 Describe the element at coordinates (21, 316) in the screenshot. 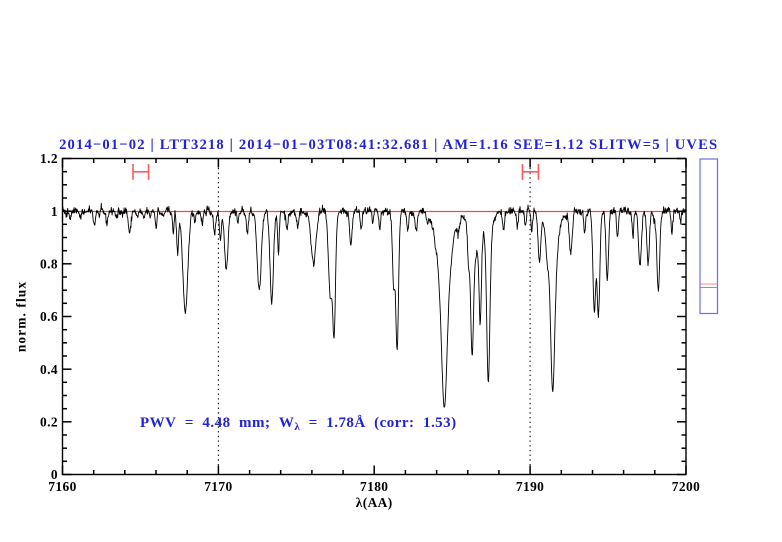

I see `svg-text: norm. flux` at that location.